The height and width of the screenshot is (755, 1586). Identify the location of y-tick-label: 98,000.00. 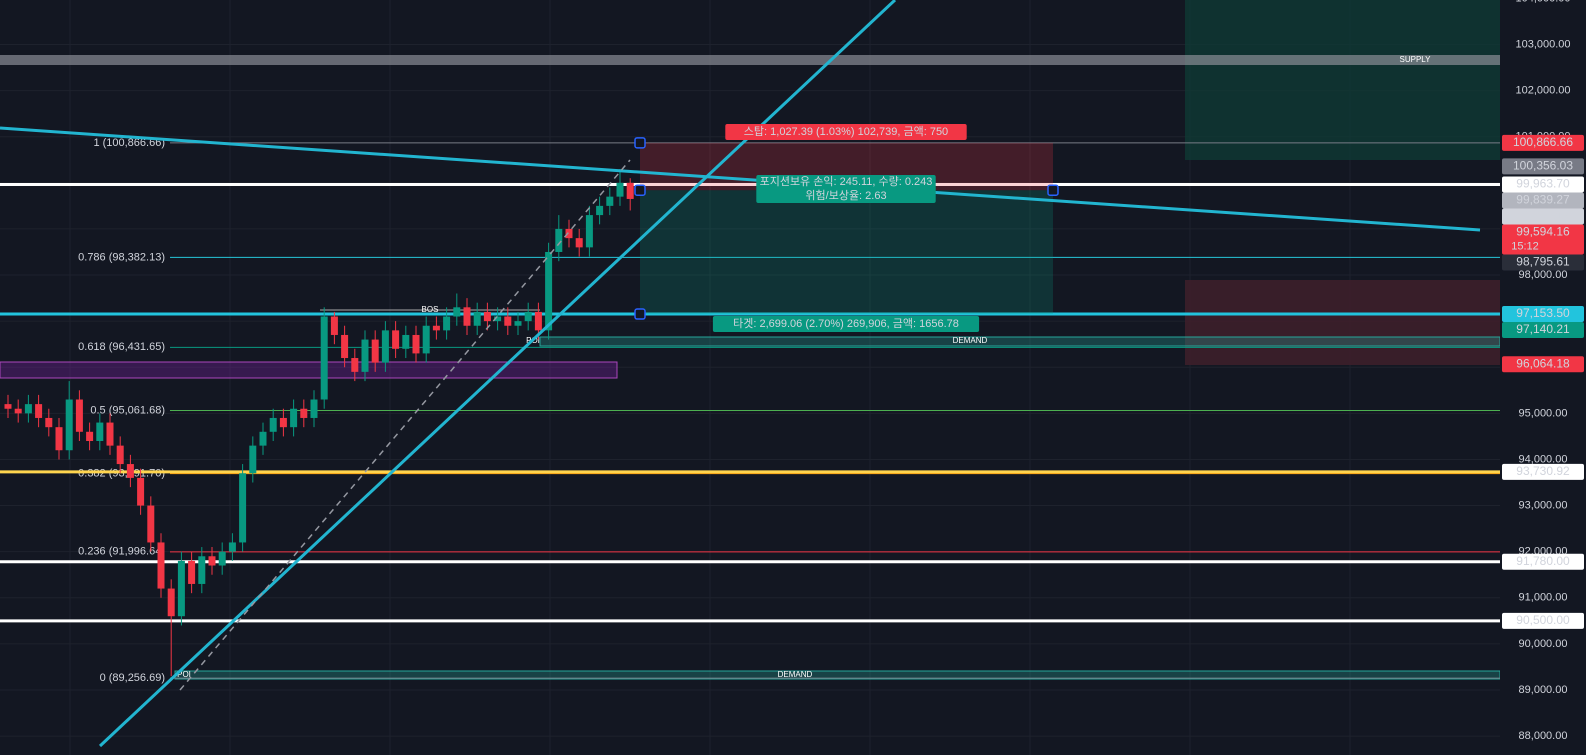
(1543, 275).